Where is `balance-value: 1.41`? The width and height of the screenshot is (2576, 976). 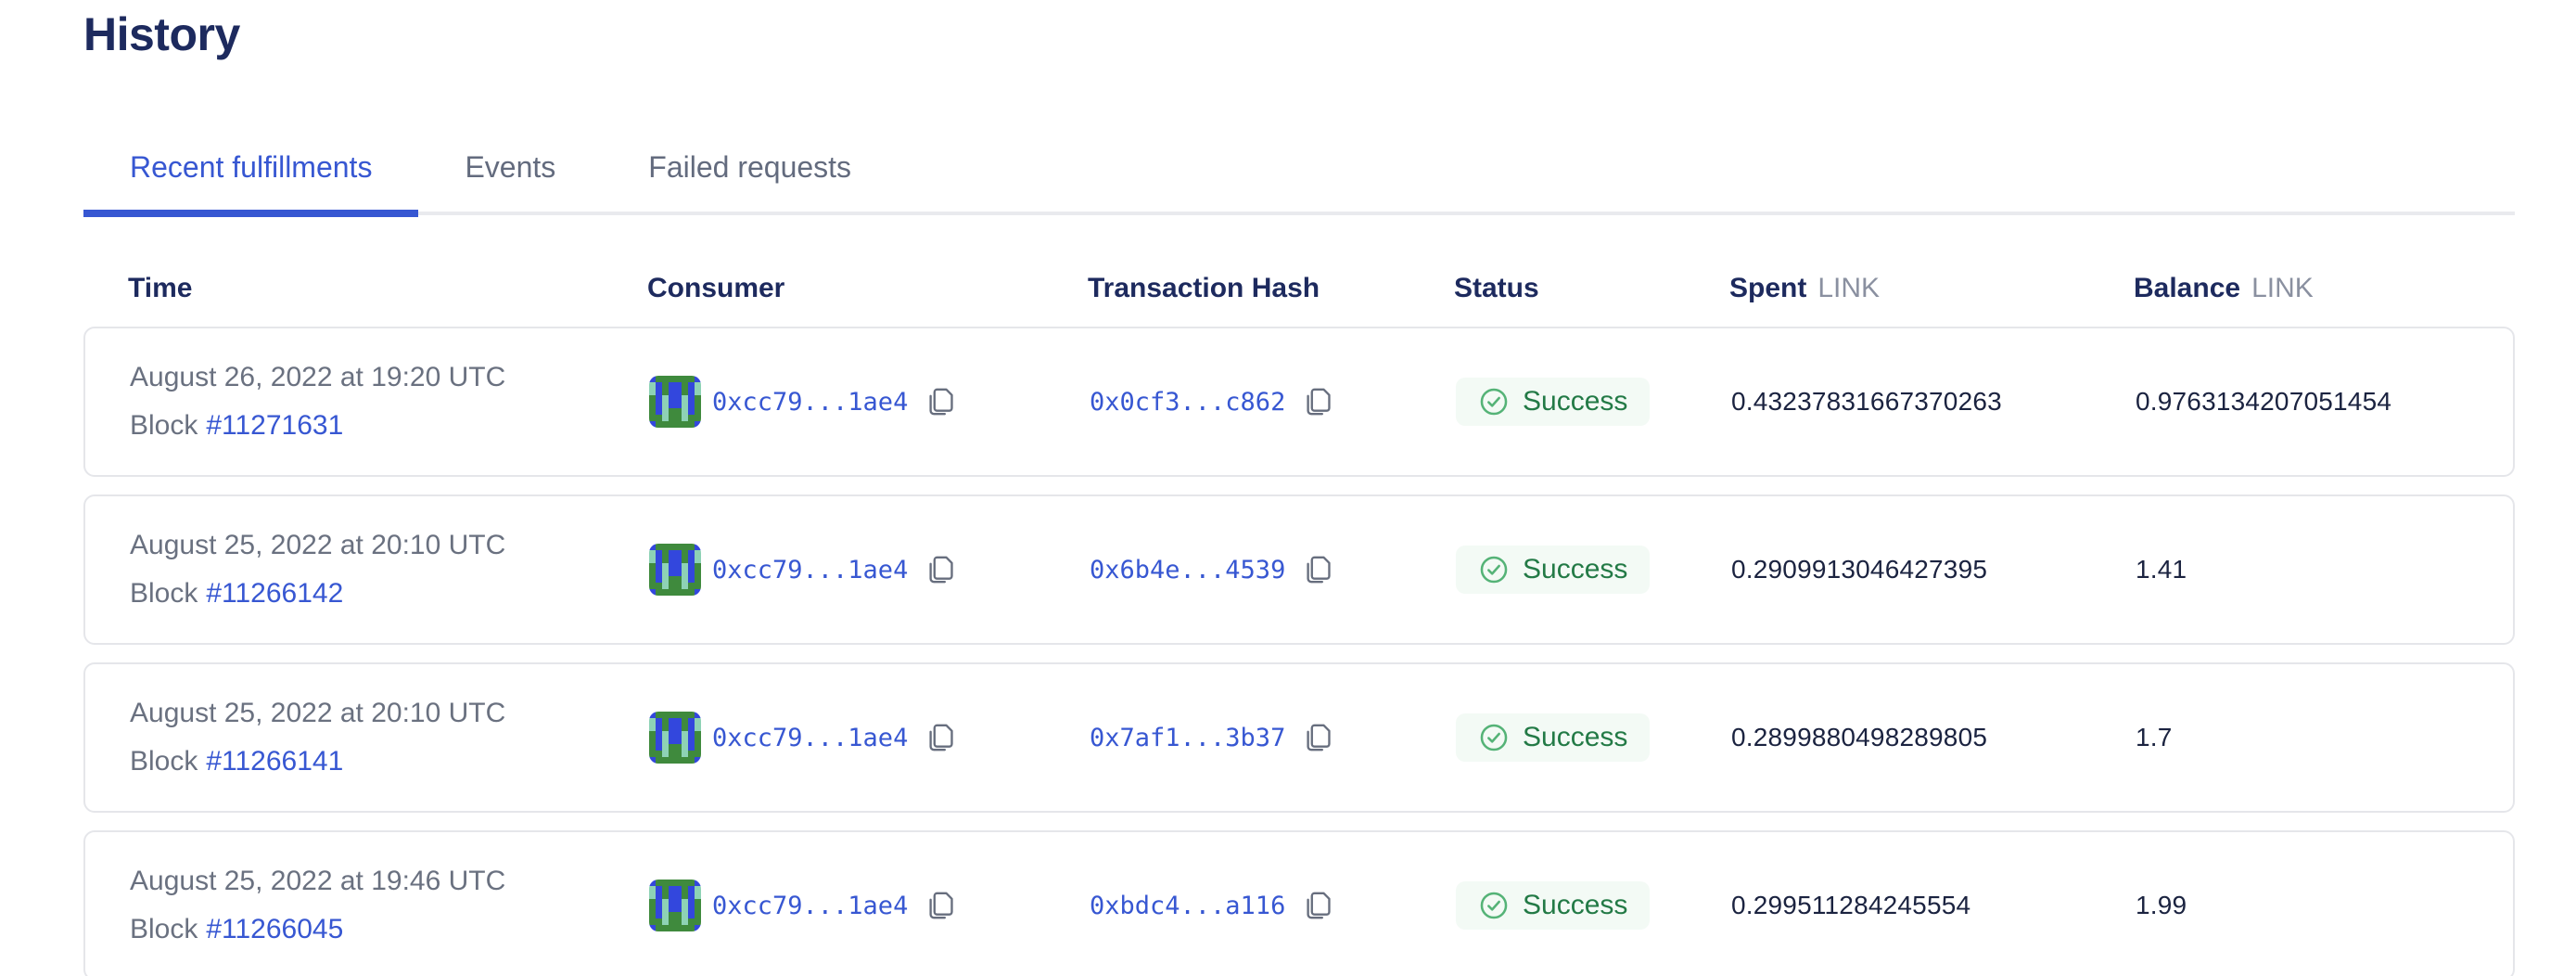
balance-value: 1.41 is located at coordinates (2161, 569).